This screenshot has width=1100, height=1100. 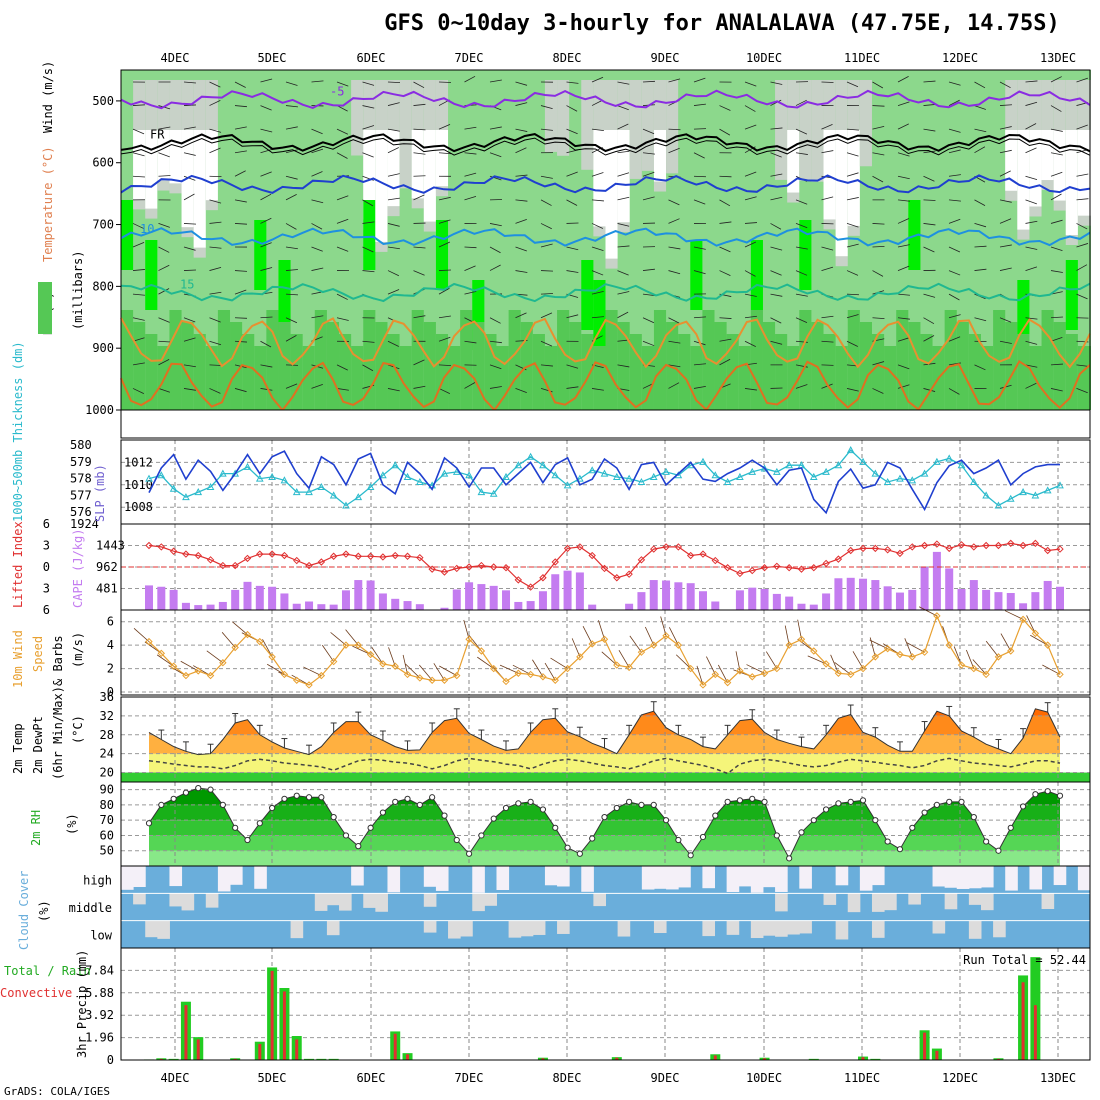 What do you see at coordinates (665, 58) in the screenshot?
I see `top-date-5: 9DEC` at bounding box center [665, 58].